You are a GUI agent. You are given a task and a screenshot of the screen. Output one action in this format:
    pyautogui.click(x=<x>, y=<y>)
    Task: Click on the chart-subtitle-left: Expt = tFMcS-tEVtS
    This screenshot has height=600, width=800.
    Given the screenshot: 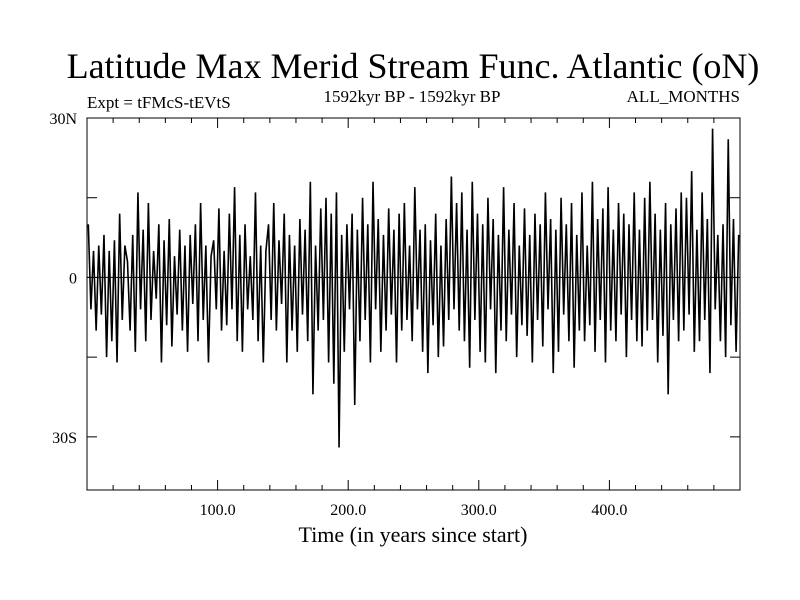 What is the action you would take?
    pyautogui.click(x=159, y=102)
    